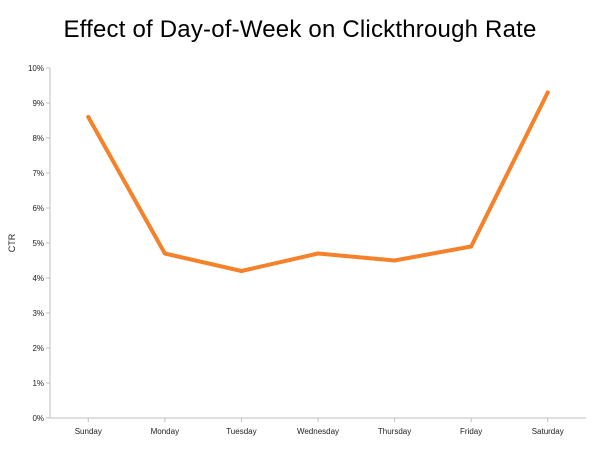 The height and width of the screenshot is (452, 600). Describe the element at coordinates (471, 431) in the screenshot. I see `x-tick-label: Friday` at that location.